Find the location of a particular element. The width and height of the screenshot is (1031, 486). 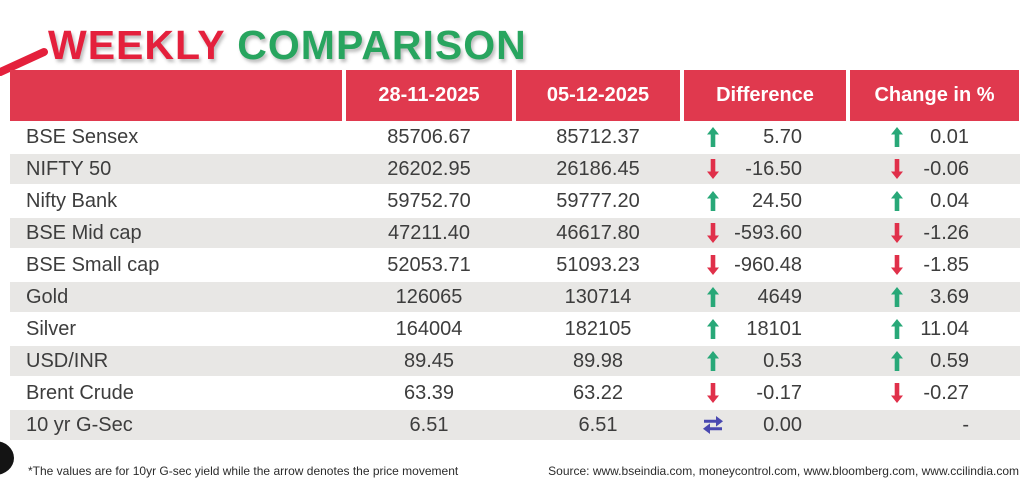

instrument-name: Nifty Bank is located at coordinates (72, 200).